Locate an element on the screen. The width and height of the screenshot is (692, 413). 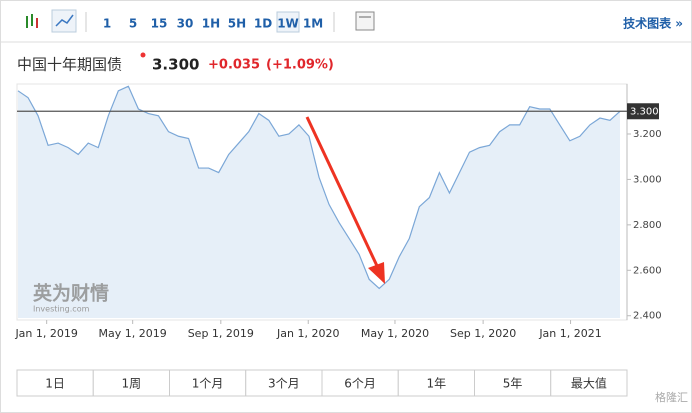
range-label: 1个月 is located at coordinates (208, 384).